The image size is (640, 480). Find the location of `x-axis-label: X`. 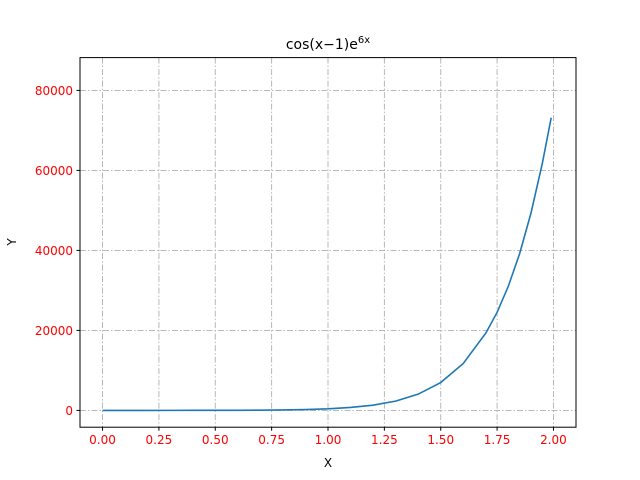

x-axis-label: X is located at coordinates (328, 463).